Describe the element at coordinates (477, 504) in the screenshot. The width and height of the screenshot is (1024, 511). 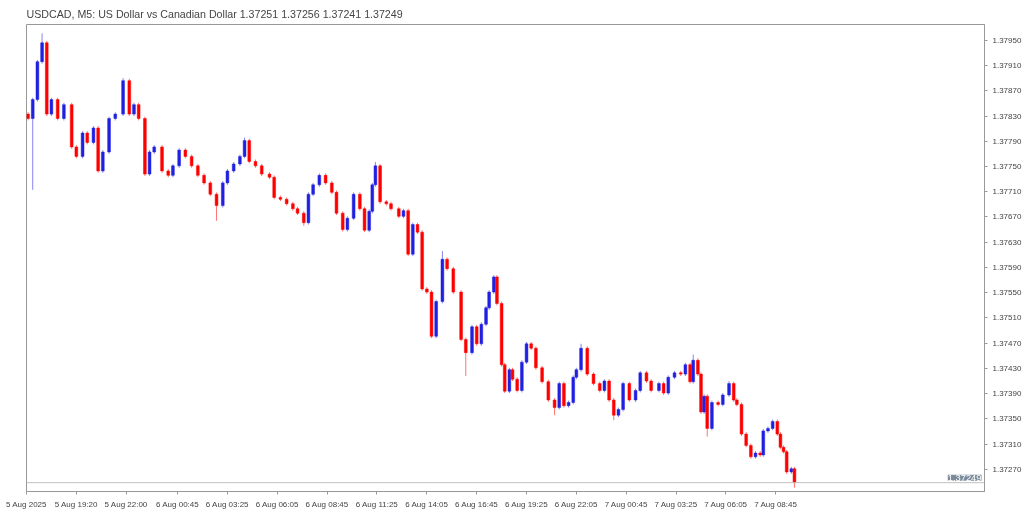
I see `x-tick-label: 6 Aug 16:45` at that location.